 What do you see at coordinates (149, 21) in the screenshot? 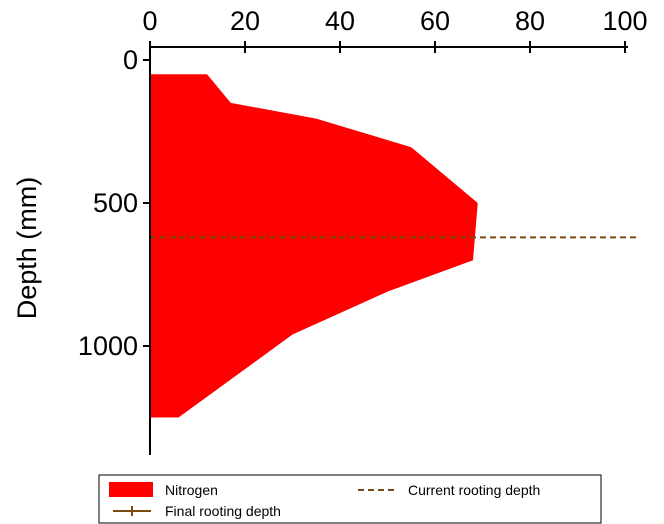
I see `x-tick-label: 0` at bounding box center [149, 21].